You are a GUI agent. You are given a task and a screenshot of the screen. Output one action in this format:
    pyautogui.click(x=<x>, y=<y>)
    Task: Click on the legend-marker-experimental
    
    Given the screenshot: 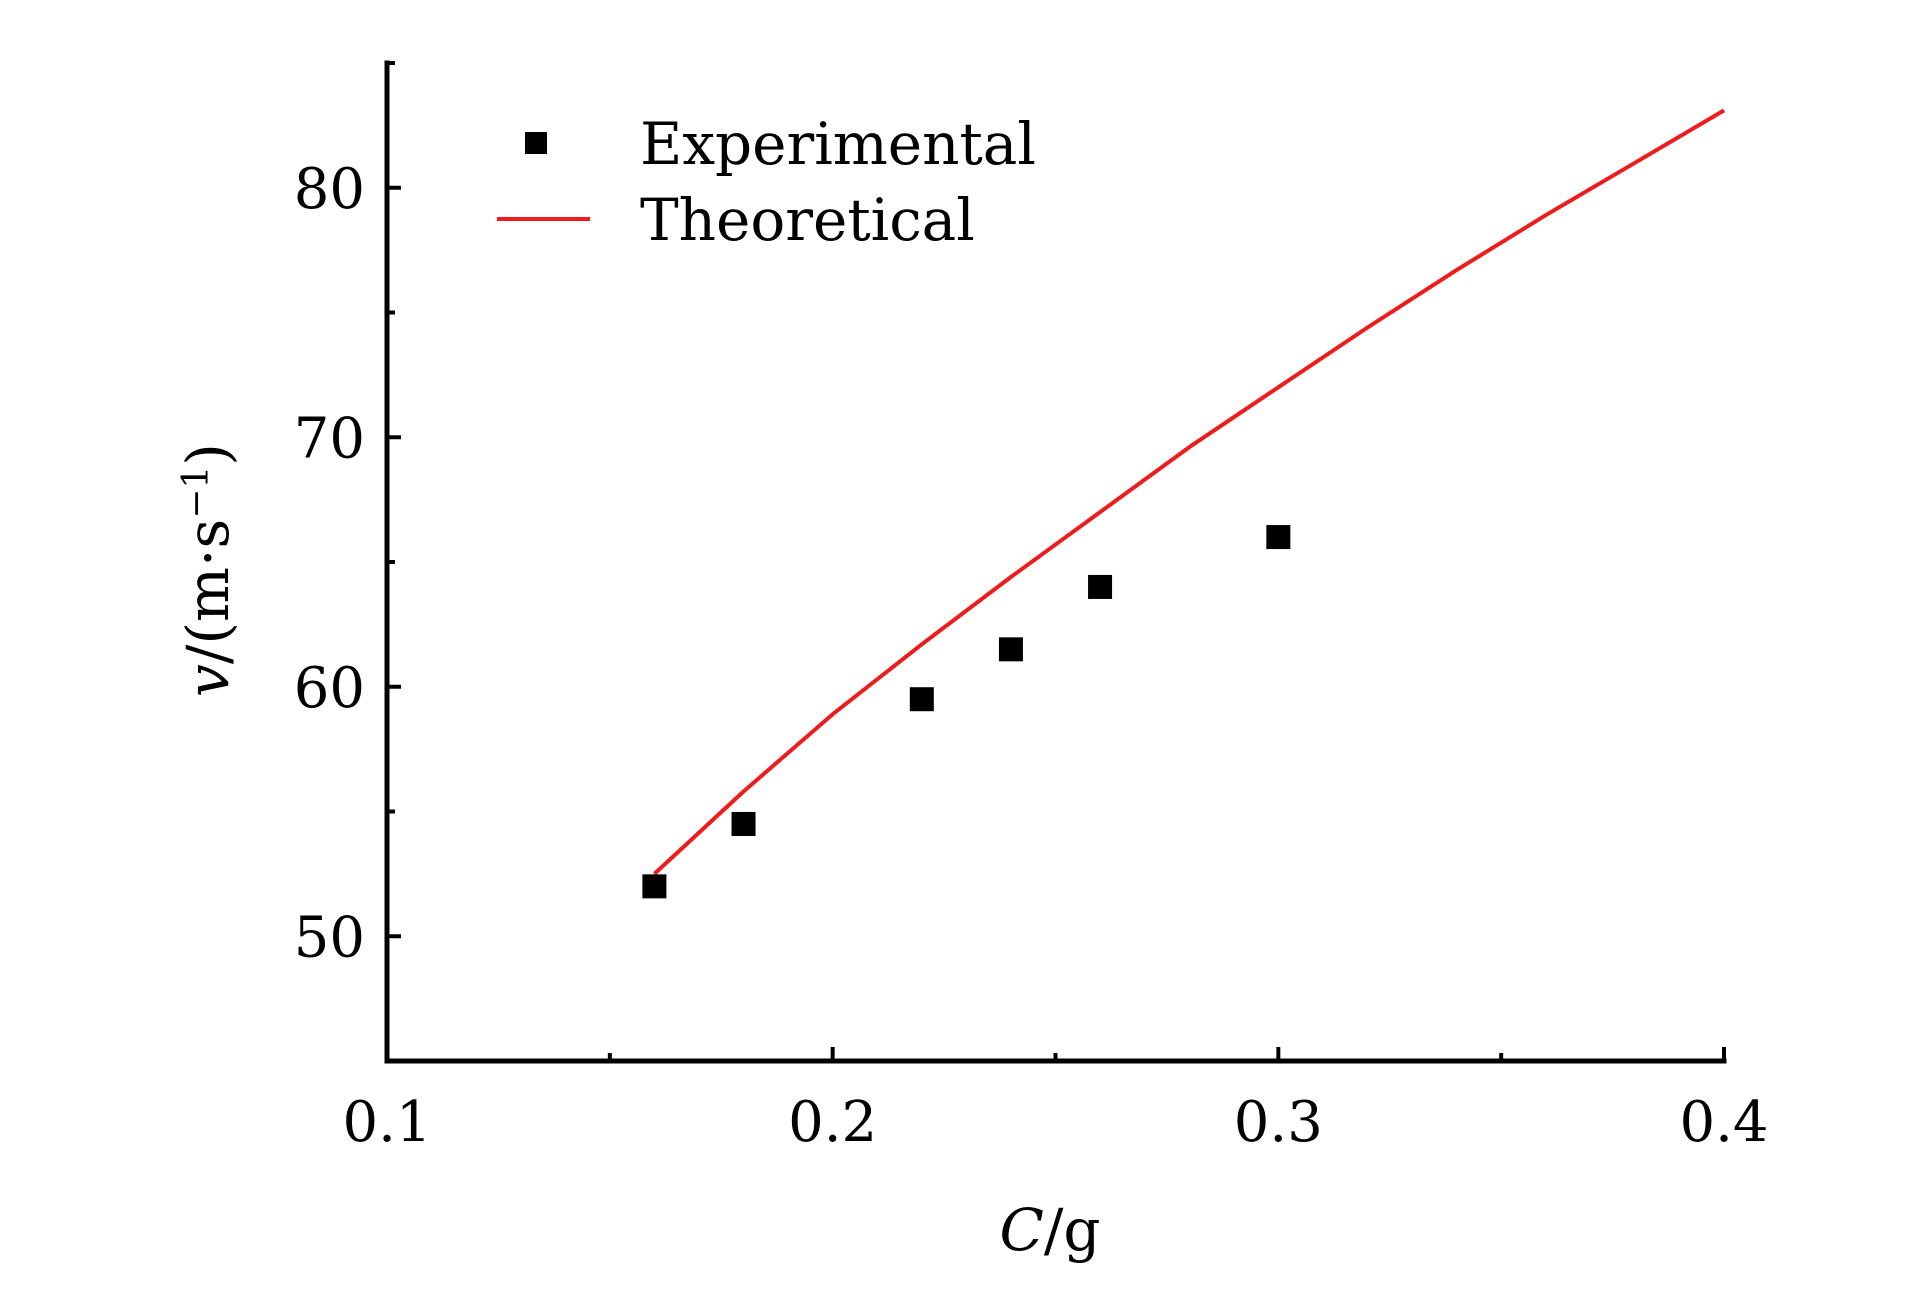 What is the action you would take?
    pyautogui.click(x=536, y=143)
    